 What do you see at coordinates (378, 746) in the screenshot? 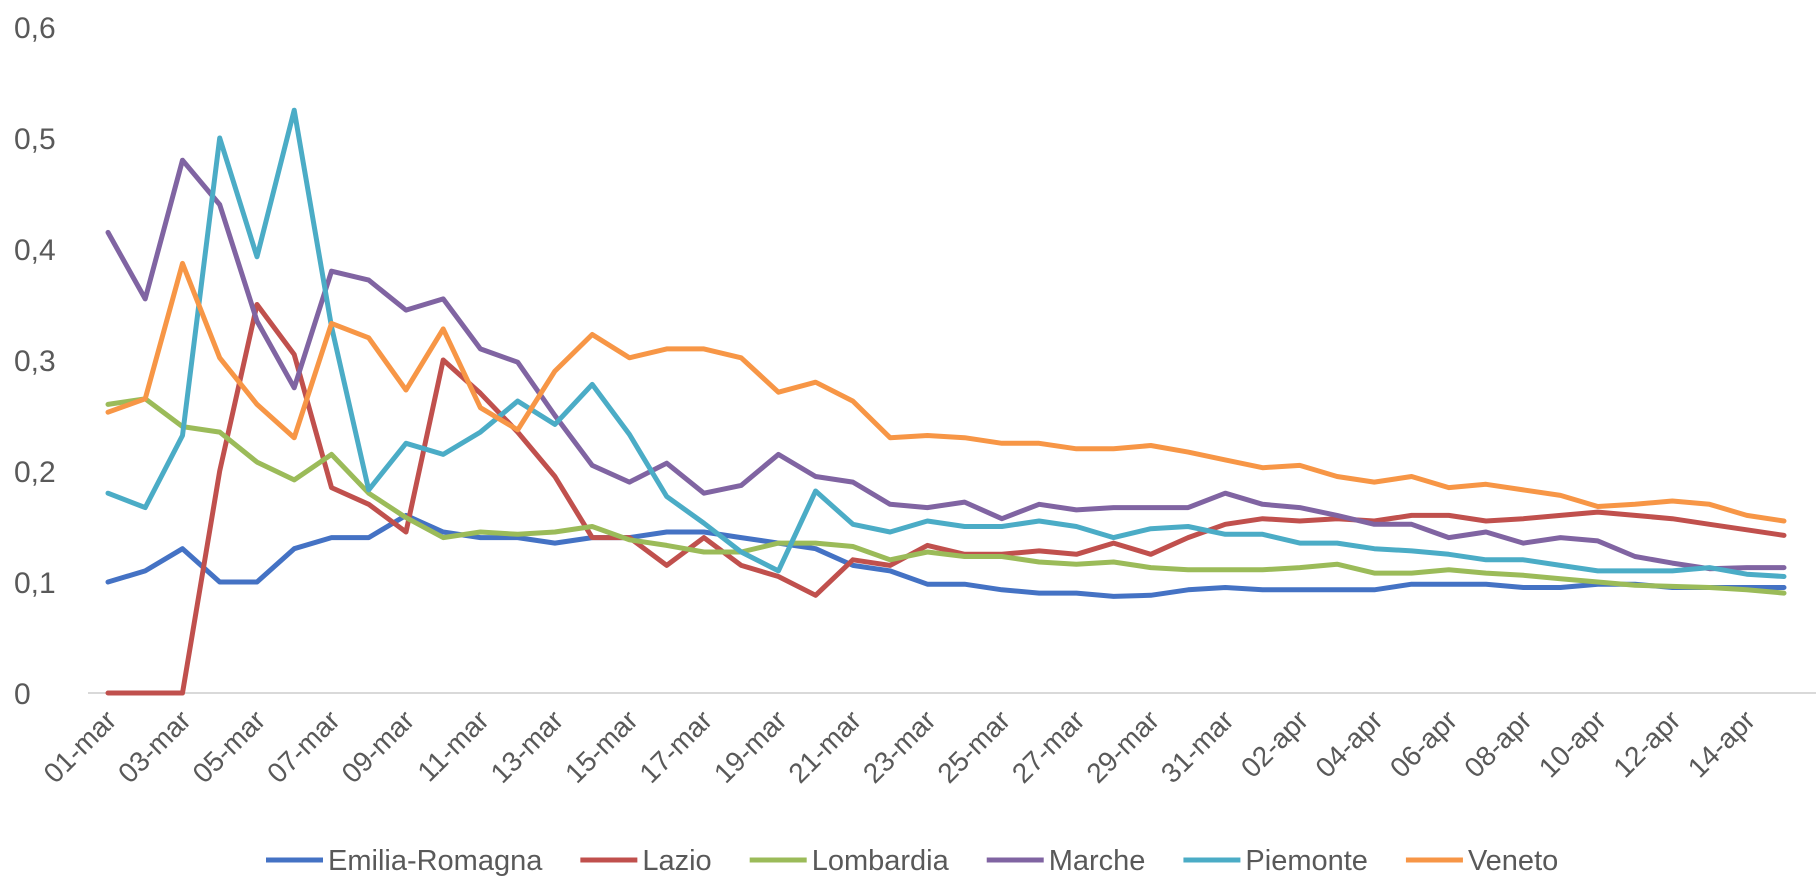
I see `x-tick-label: 09-mar` at bounding box center [378, 746].